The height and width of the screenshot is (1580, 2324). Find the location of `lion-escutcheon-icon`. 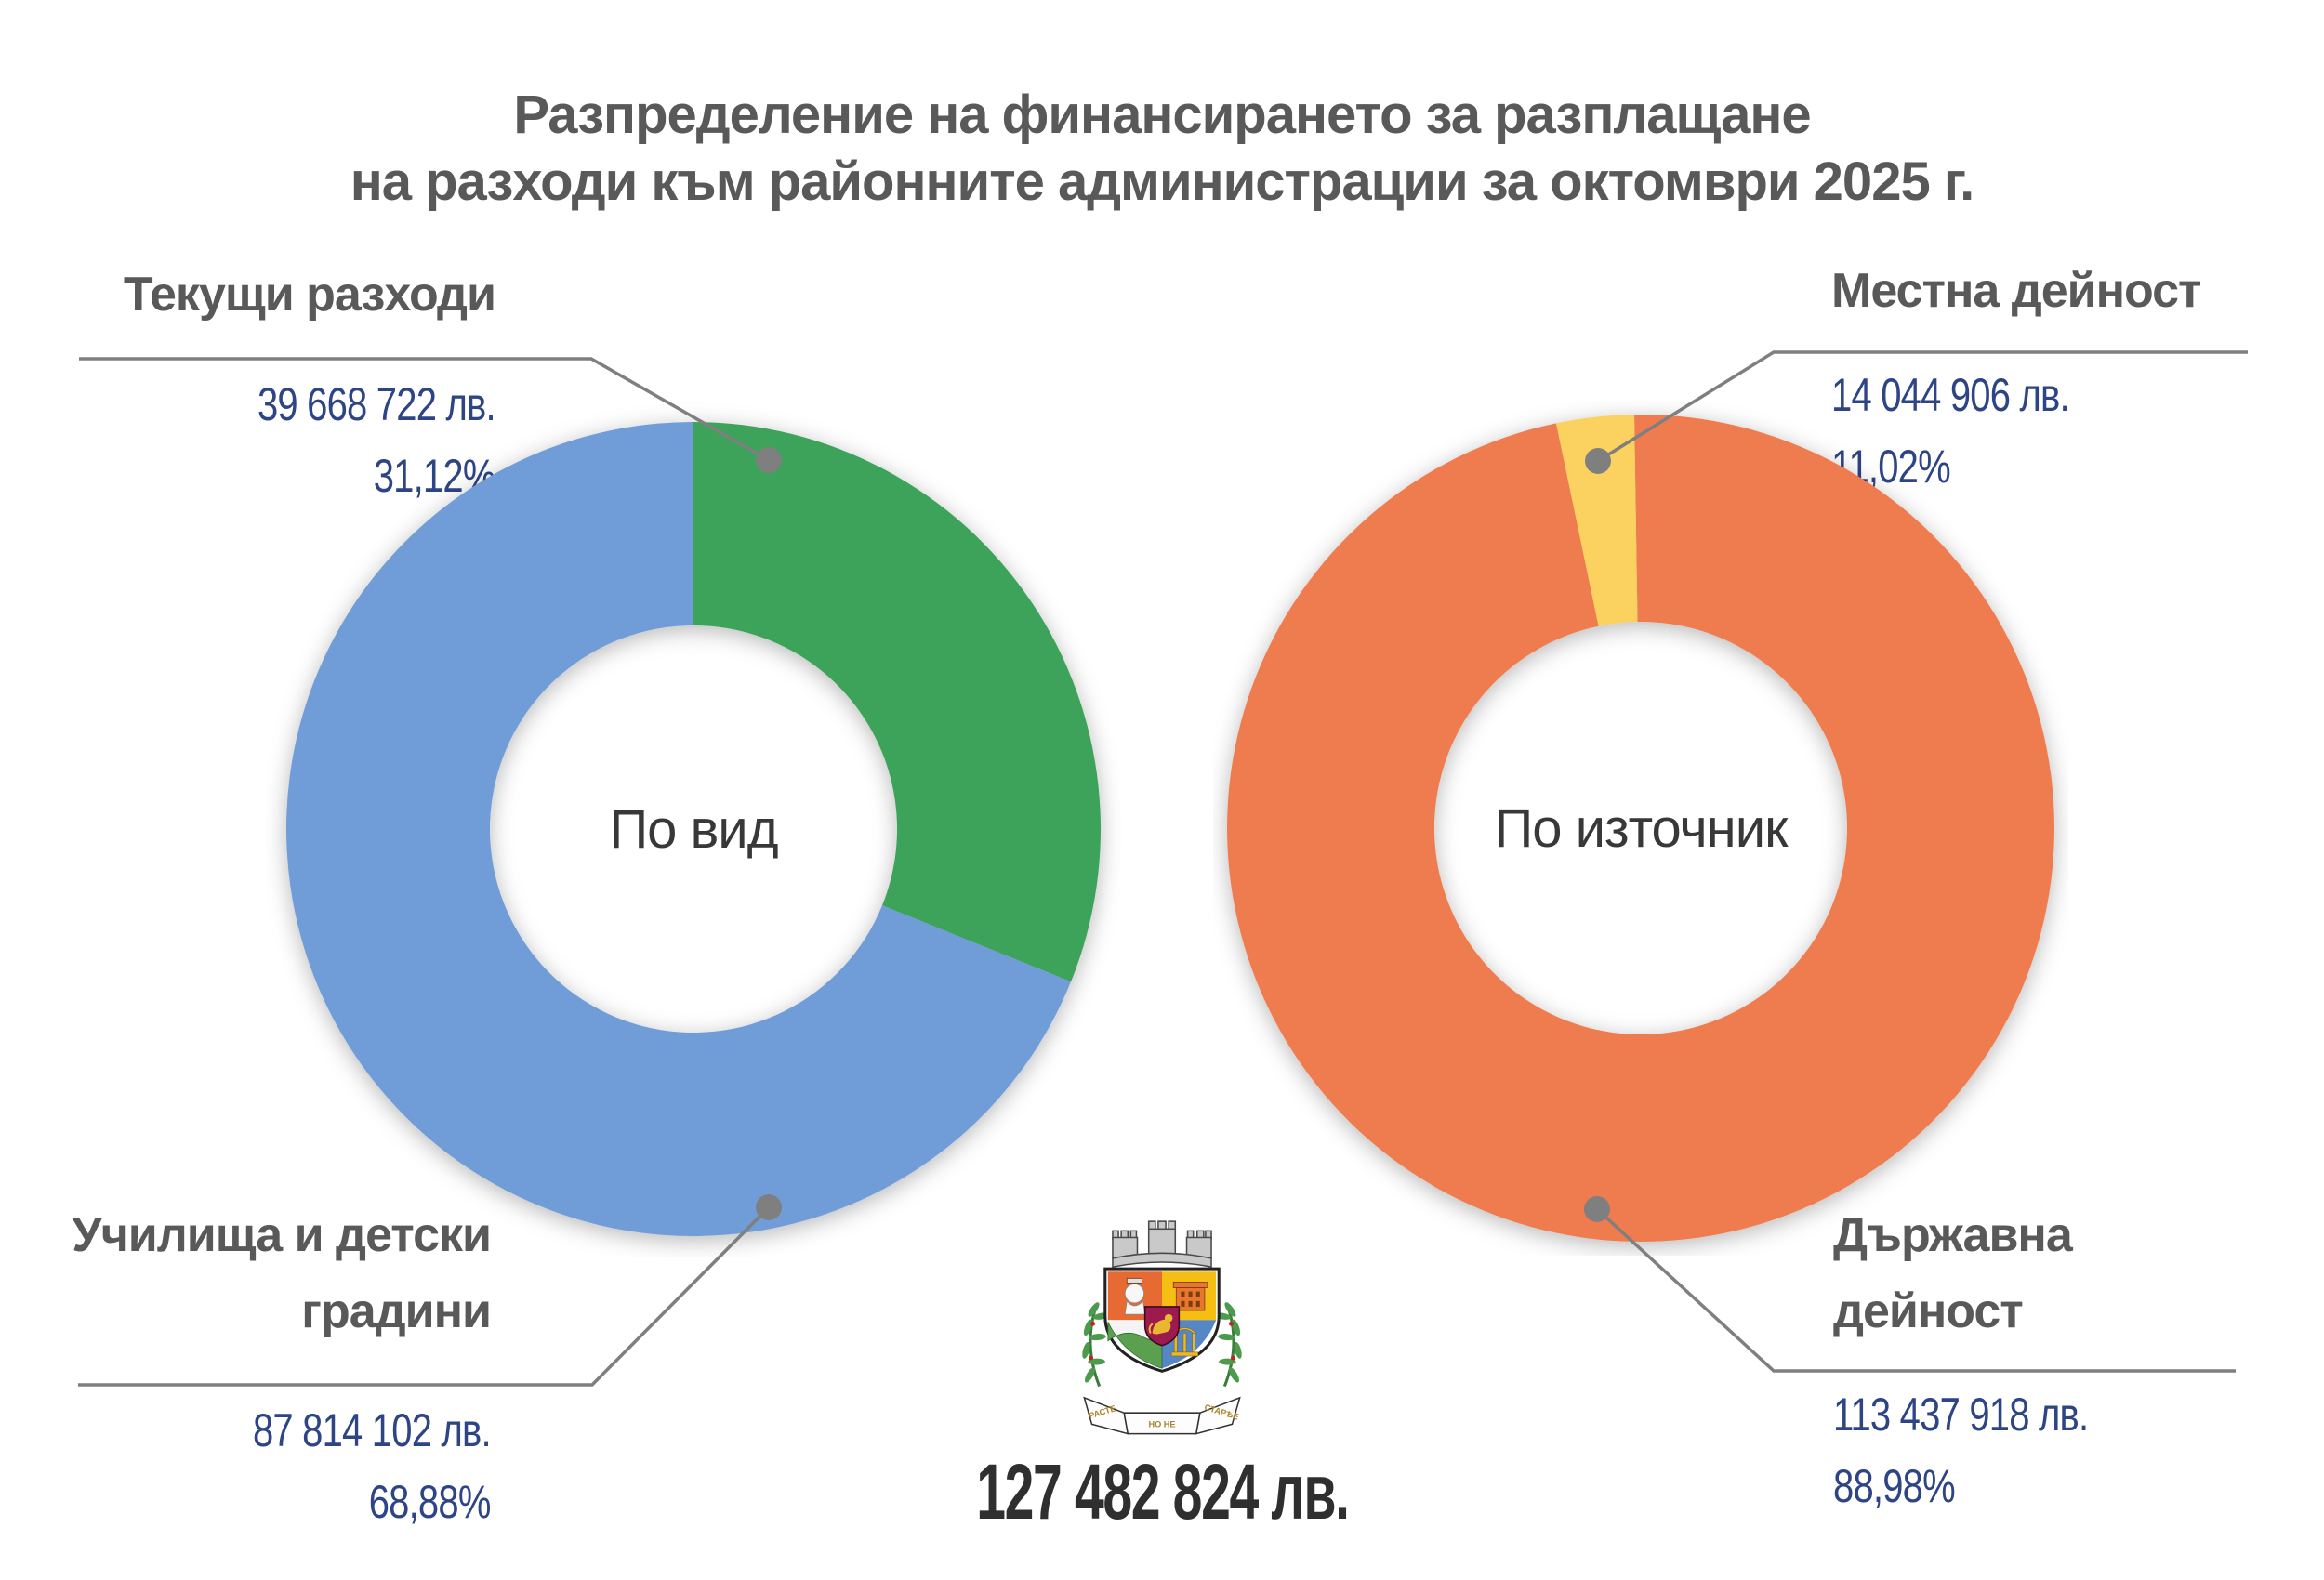

lion-escutcheon-icon is located at coordinates (1162, 1326).